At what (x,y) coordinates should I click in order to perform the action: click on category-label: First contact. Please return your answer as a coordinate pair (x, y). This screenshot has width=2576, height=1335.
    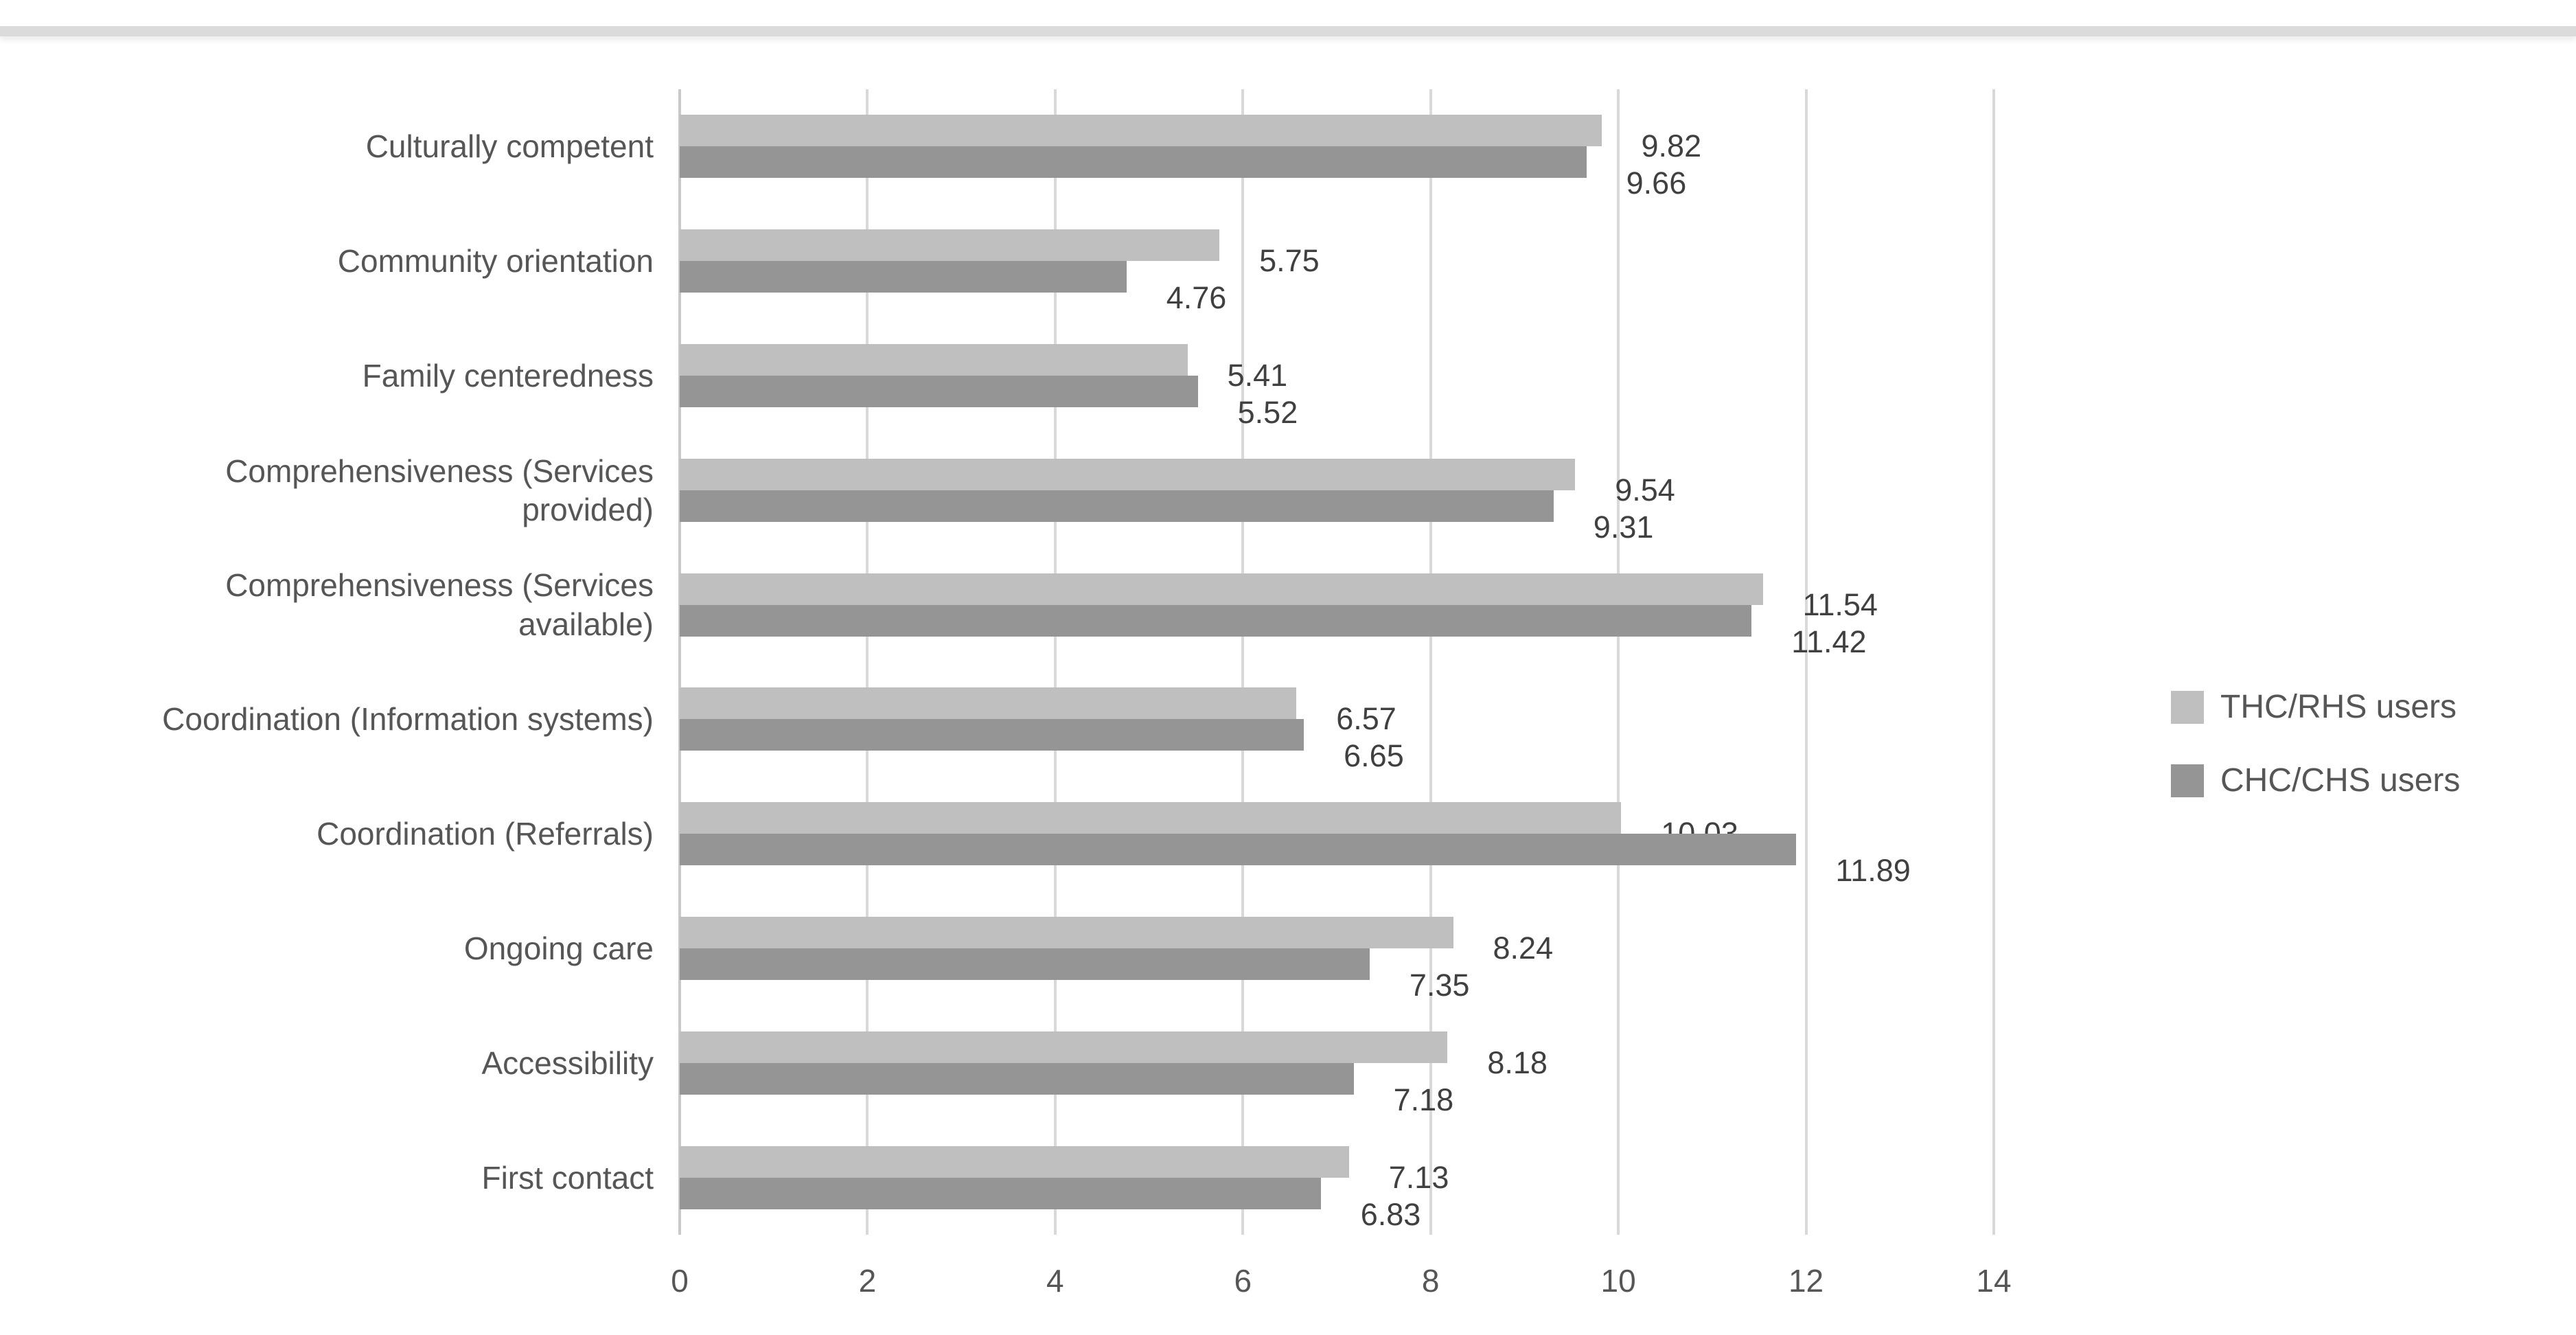
    Looking at the image, I should click on (567, 1178).